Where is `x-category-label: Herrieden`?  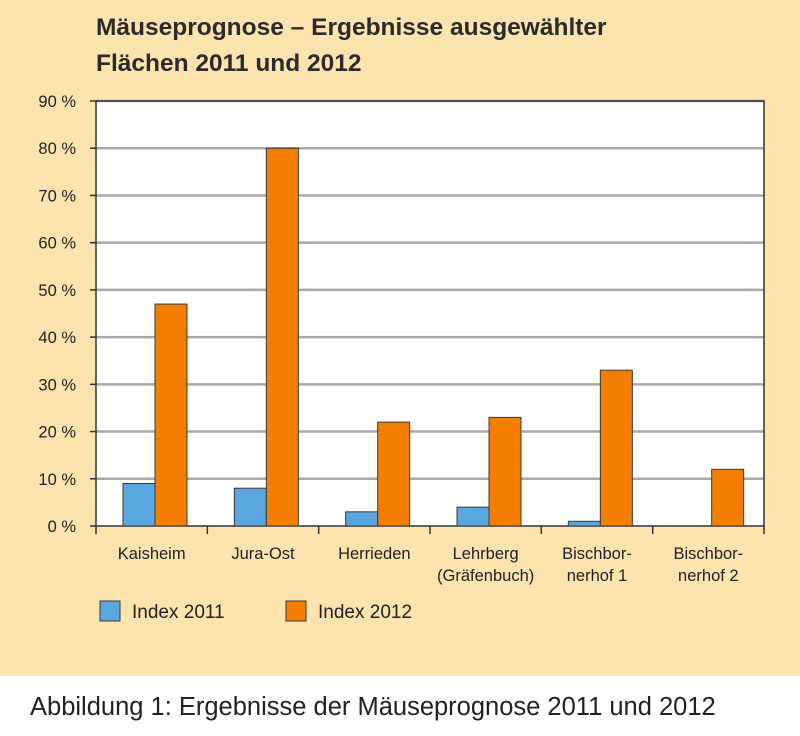 x-category-label: Herrieden is located at coordinates (374, 554).